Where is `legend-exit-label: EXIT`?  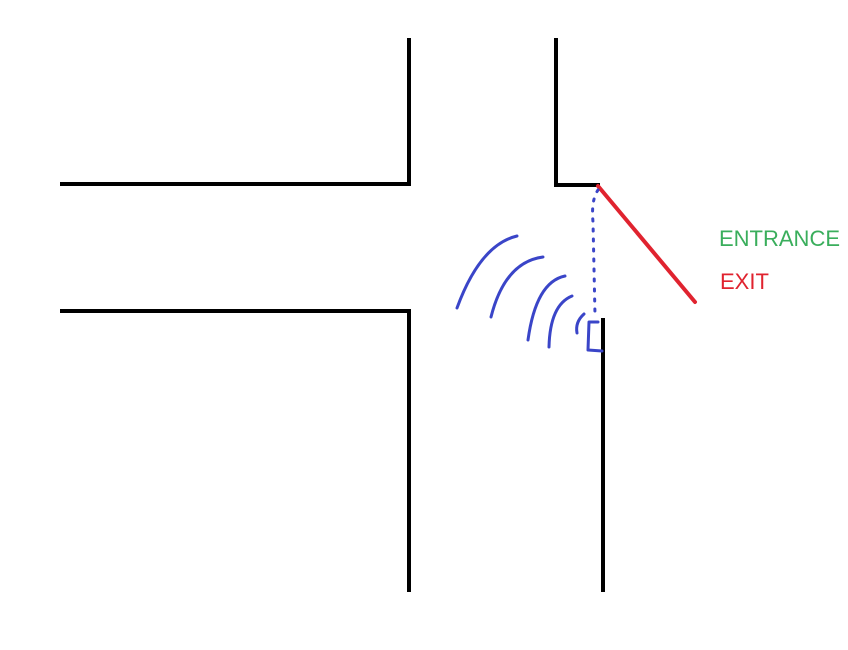 legend-exit-label: EXIT is located at coordinates (744, 281).